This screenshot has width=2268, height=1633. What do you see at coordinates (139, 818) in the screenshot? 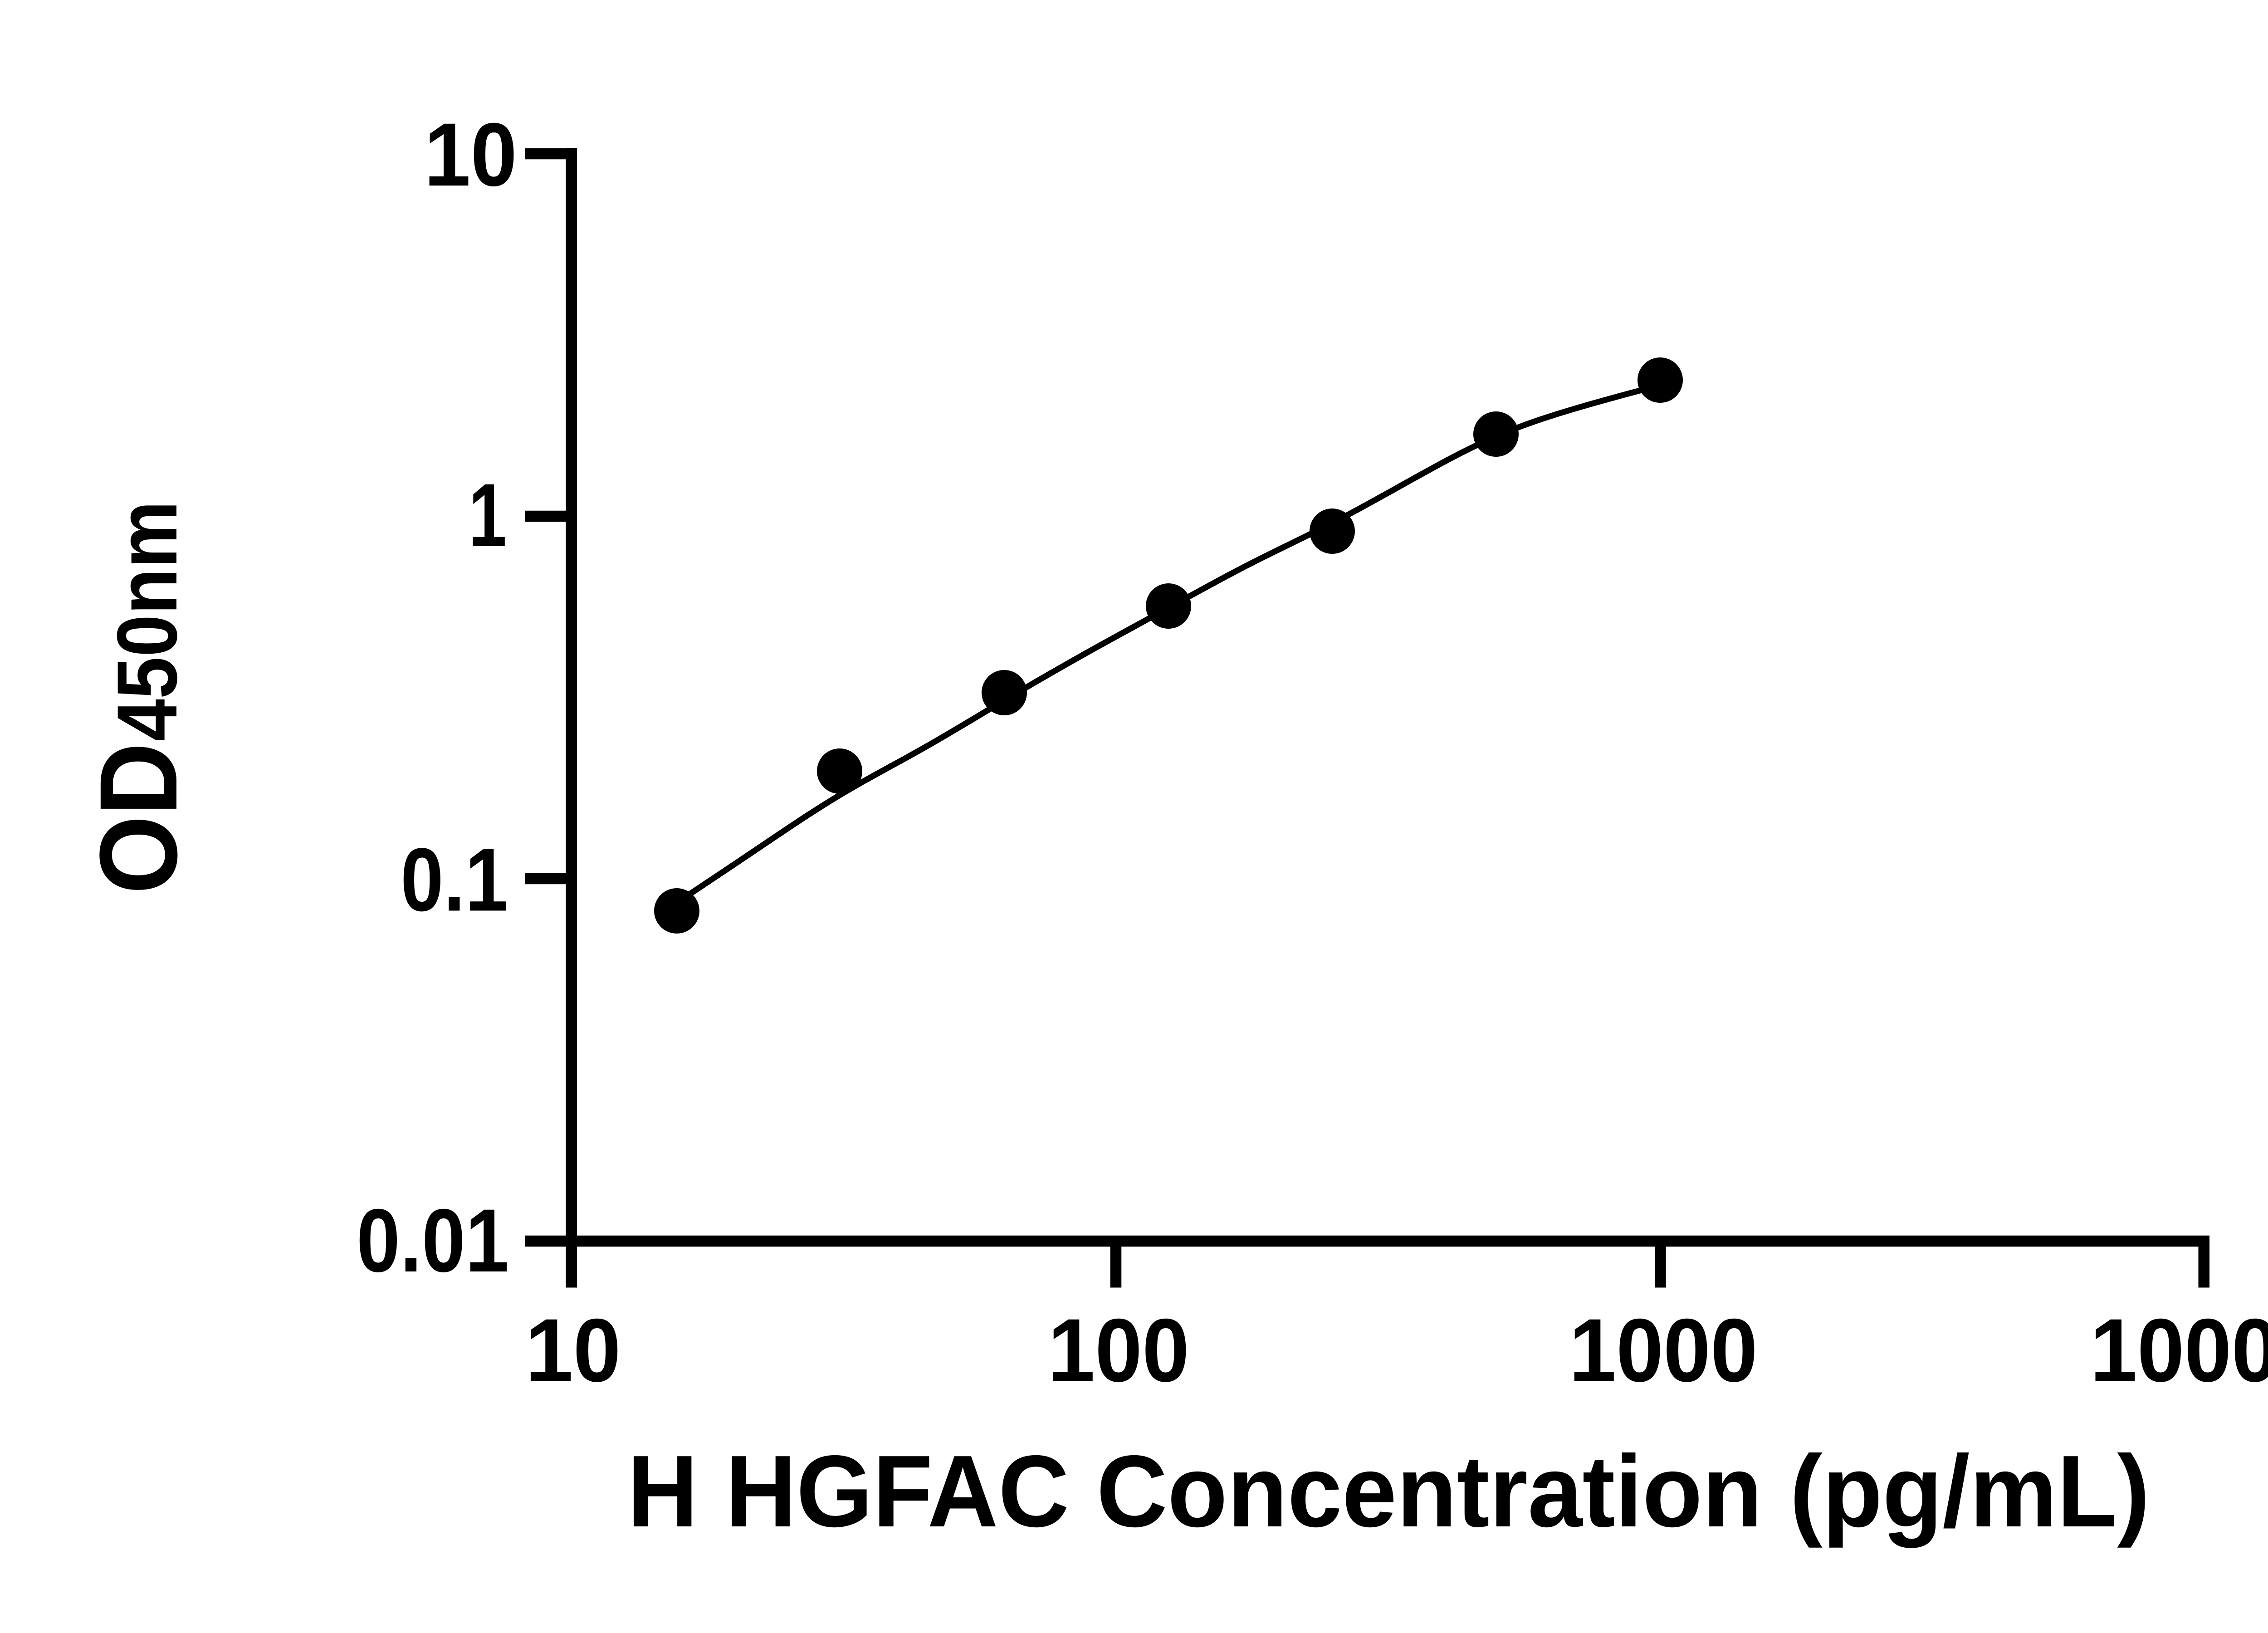
I see `svg-text: OD` at bounding box center [139, 818].